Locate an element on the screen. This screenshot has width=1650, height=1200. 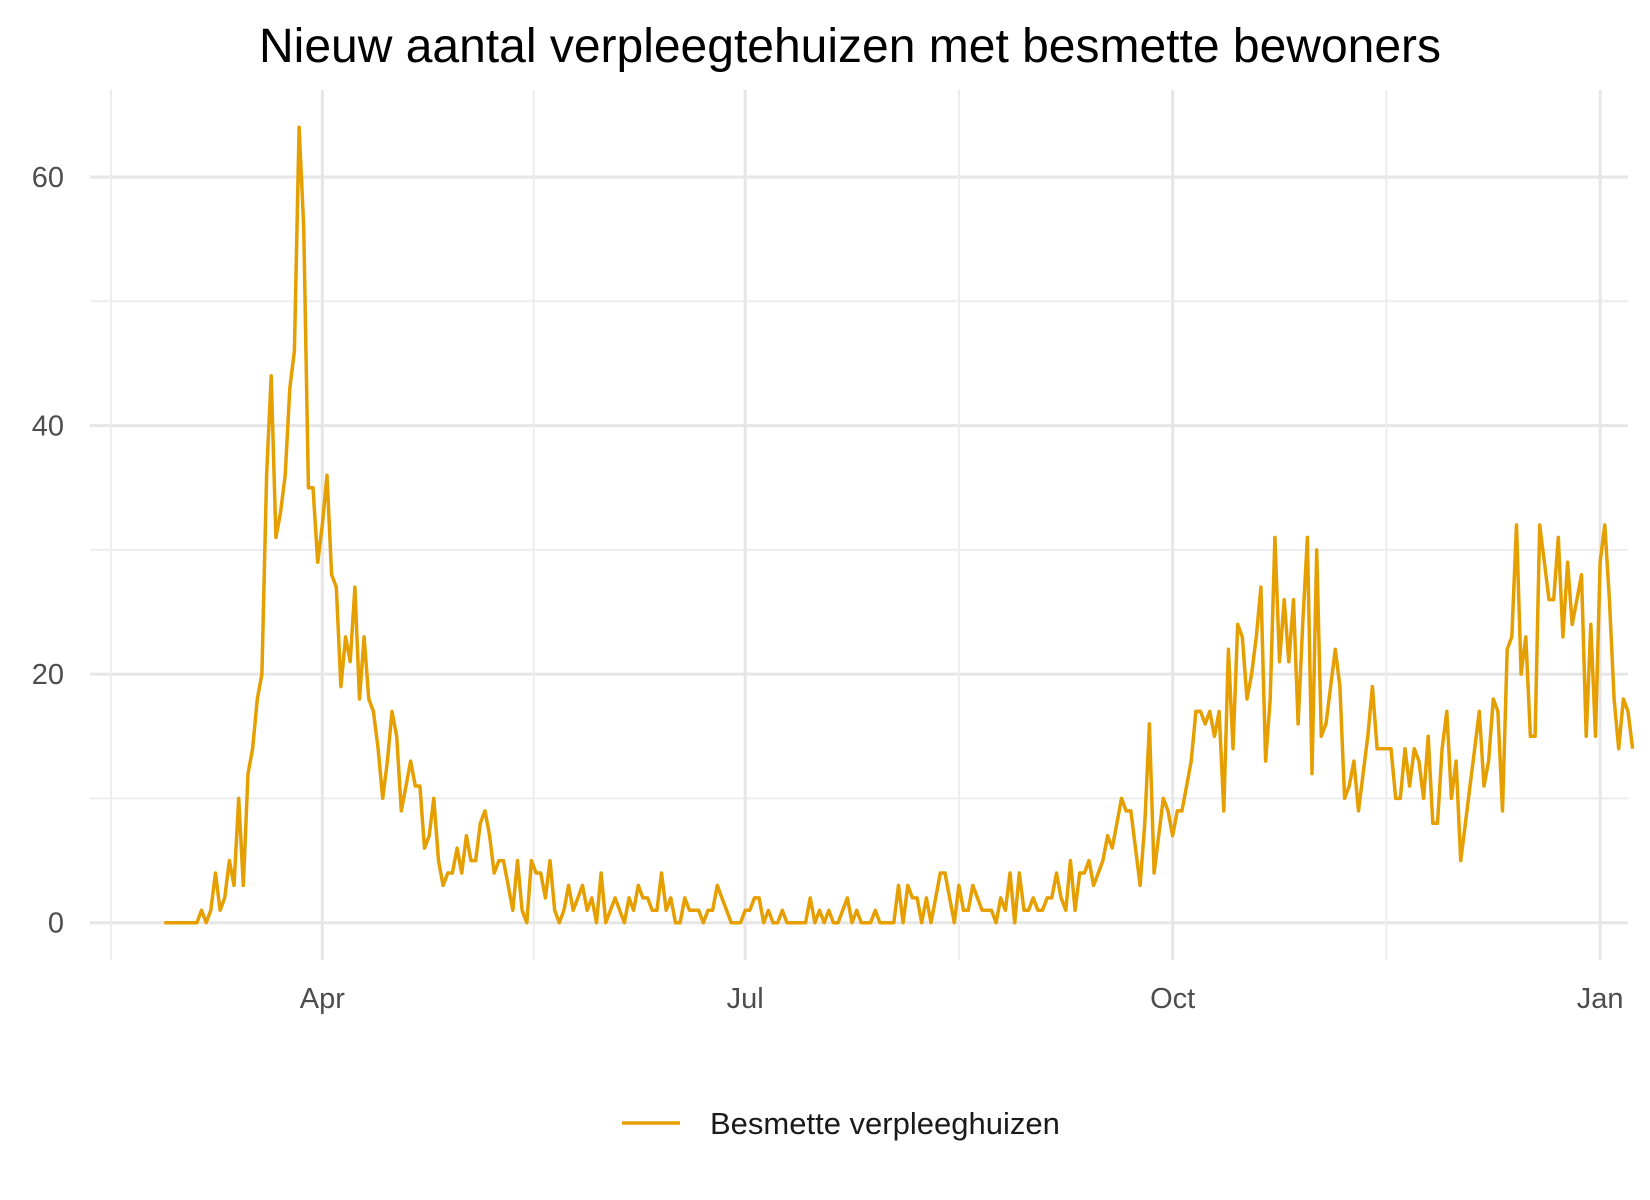
x-tick-label: Oct is located at coordinates (1172, 999).